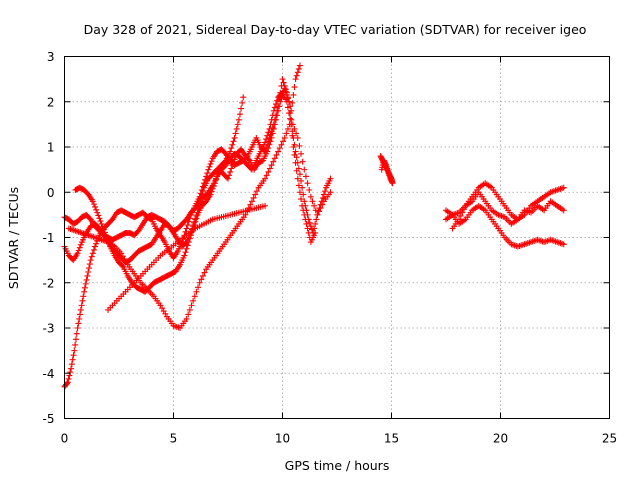 Image resolution: width=640 pixels, height=480 pixels. What do you see at coordinates (13, 238) in the screenshot?
I see `y-axis-label: SDTVAR / TECUs` at bounding box center [13, 238].